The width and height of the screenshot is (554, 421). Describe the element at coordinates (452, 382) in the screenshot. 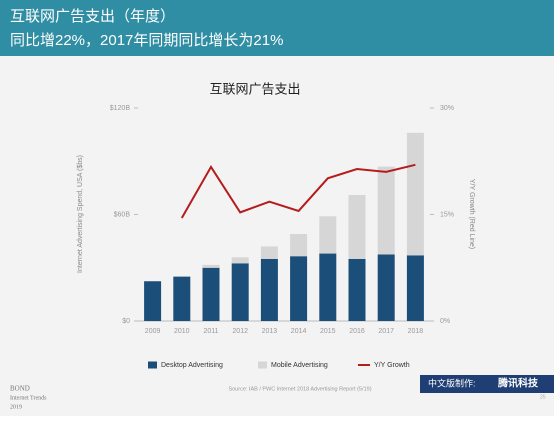

I see `credit: 中文版制作:` at that location.